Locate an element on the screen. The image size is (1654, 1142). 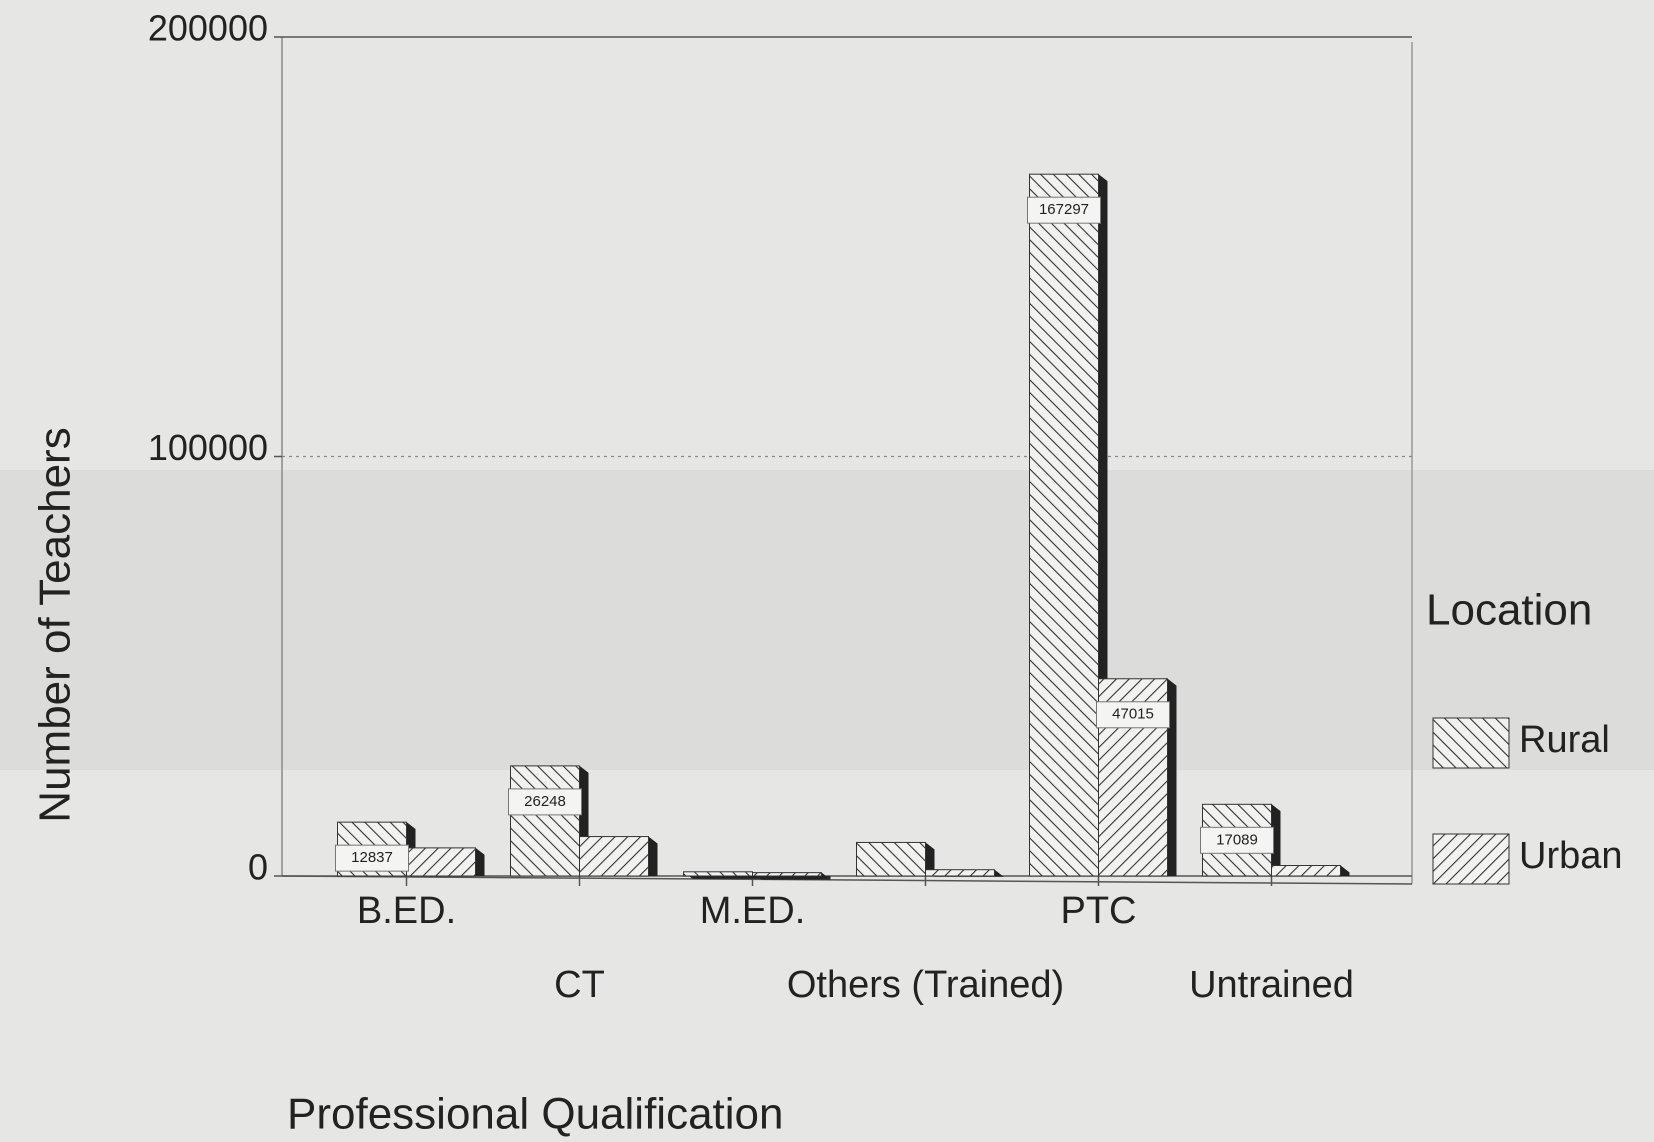
x-axis is located at coordinates (847, 880).